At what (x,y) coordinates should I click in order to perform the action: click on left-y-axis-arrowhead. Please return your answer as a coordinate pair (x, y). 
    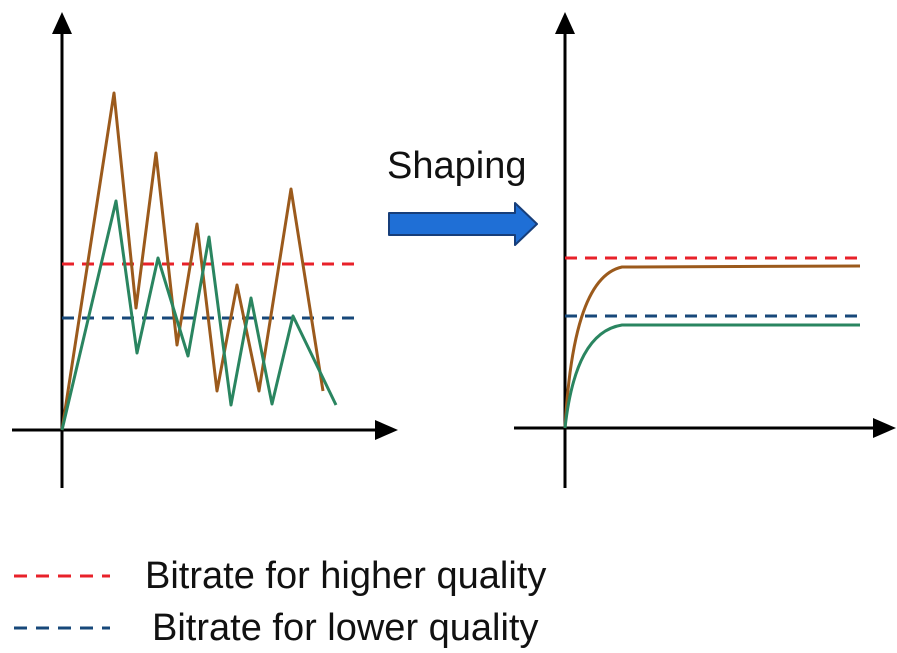
    Looking at the image, I should click on (62, 23).